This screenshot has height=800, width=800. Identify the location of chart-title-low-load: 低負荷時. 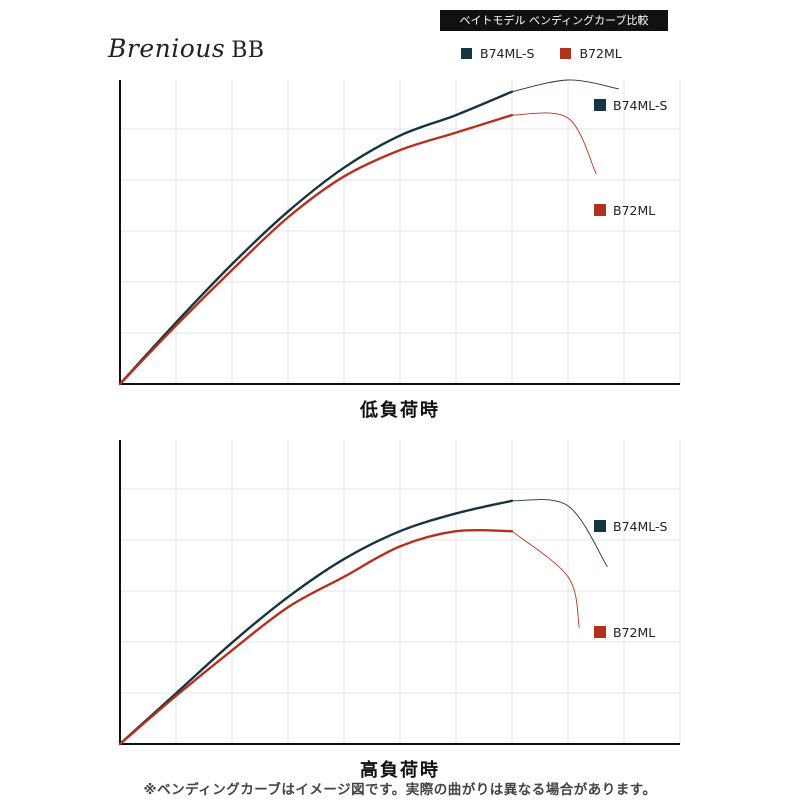
(400, 410).